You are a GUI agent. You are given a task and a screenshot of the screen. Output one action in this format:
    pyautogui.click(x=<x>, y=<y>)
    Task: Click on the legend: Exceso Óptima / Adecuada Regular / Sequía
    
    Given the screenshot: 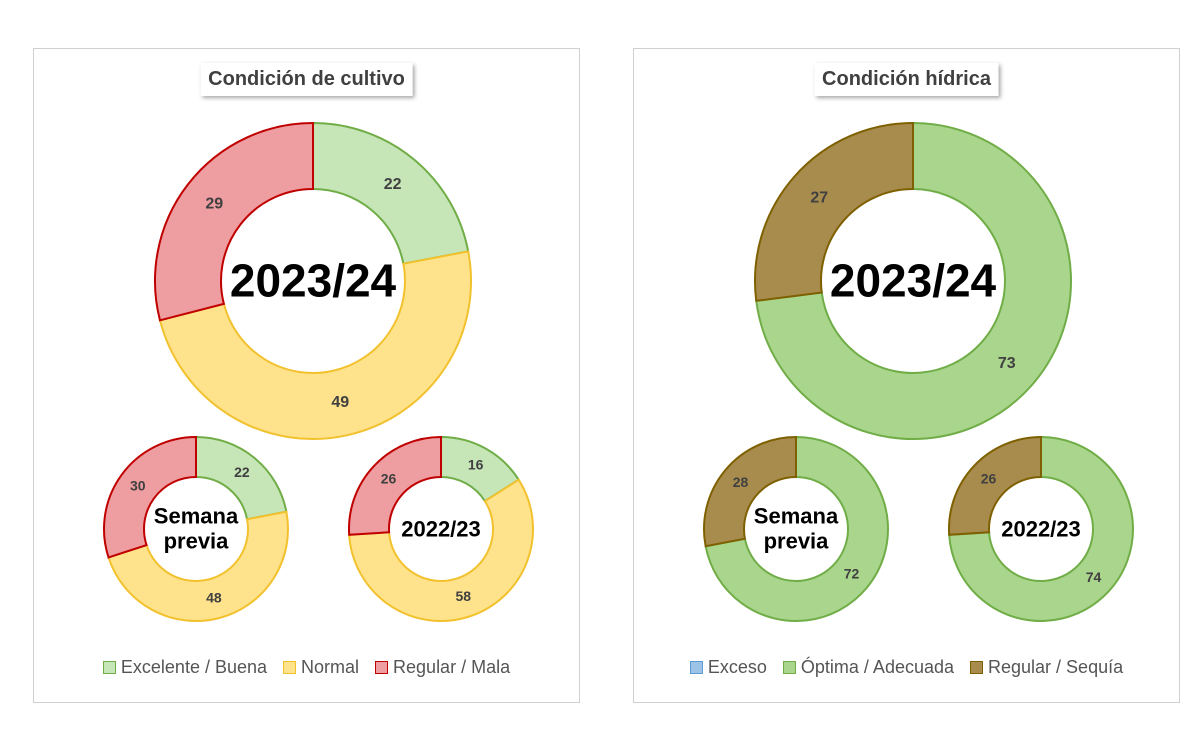 What is the action you would take?
    pyautogui.click(x=906, y=667)
    